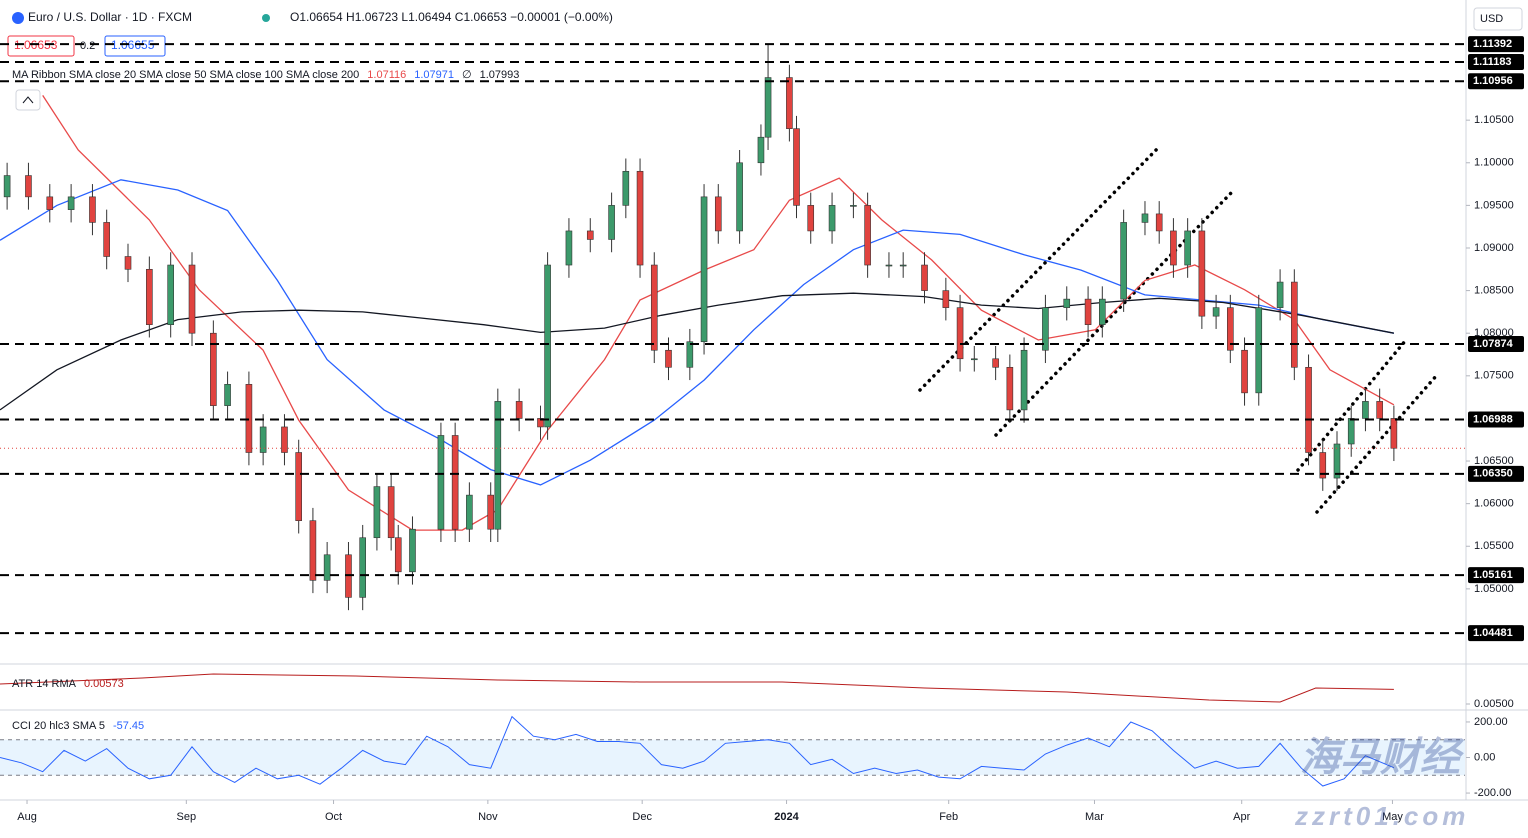  What do you see at coordinates (642, 817) in the screenshot?
I see `x-tick-label: Dec` at bounding box center [642, 817].